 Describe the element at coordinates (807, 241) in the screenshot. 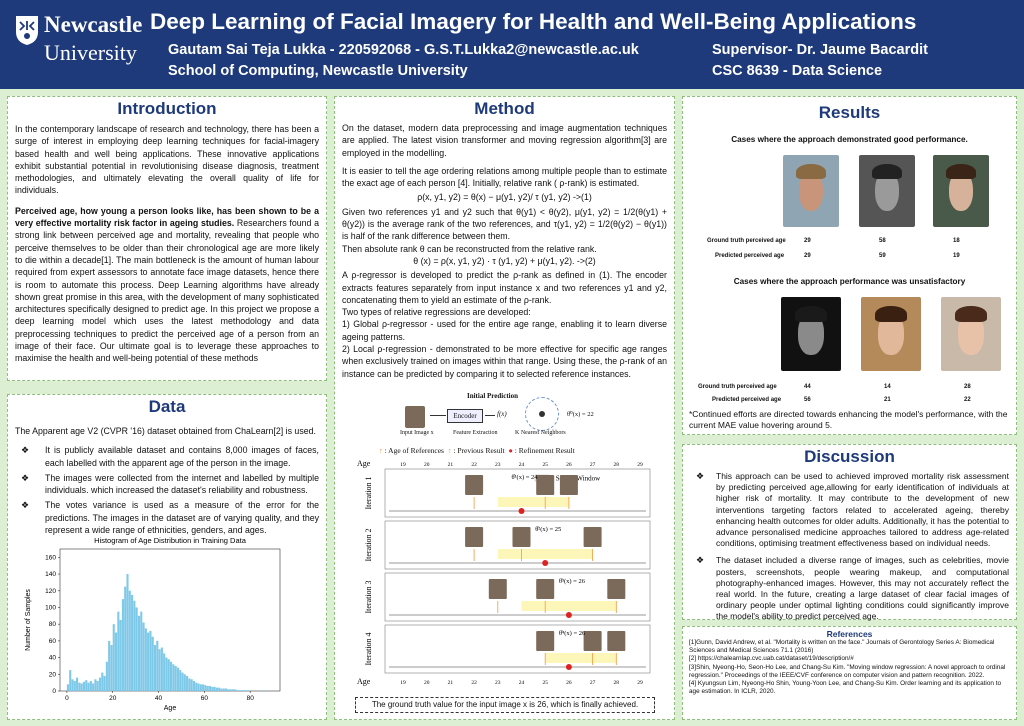

I see `good-gt-1: 29` at that location.